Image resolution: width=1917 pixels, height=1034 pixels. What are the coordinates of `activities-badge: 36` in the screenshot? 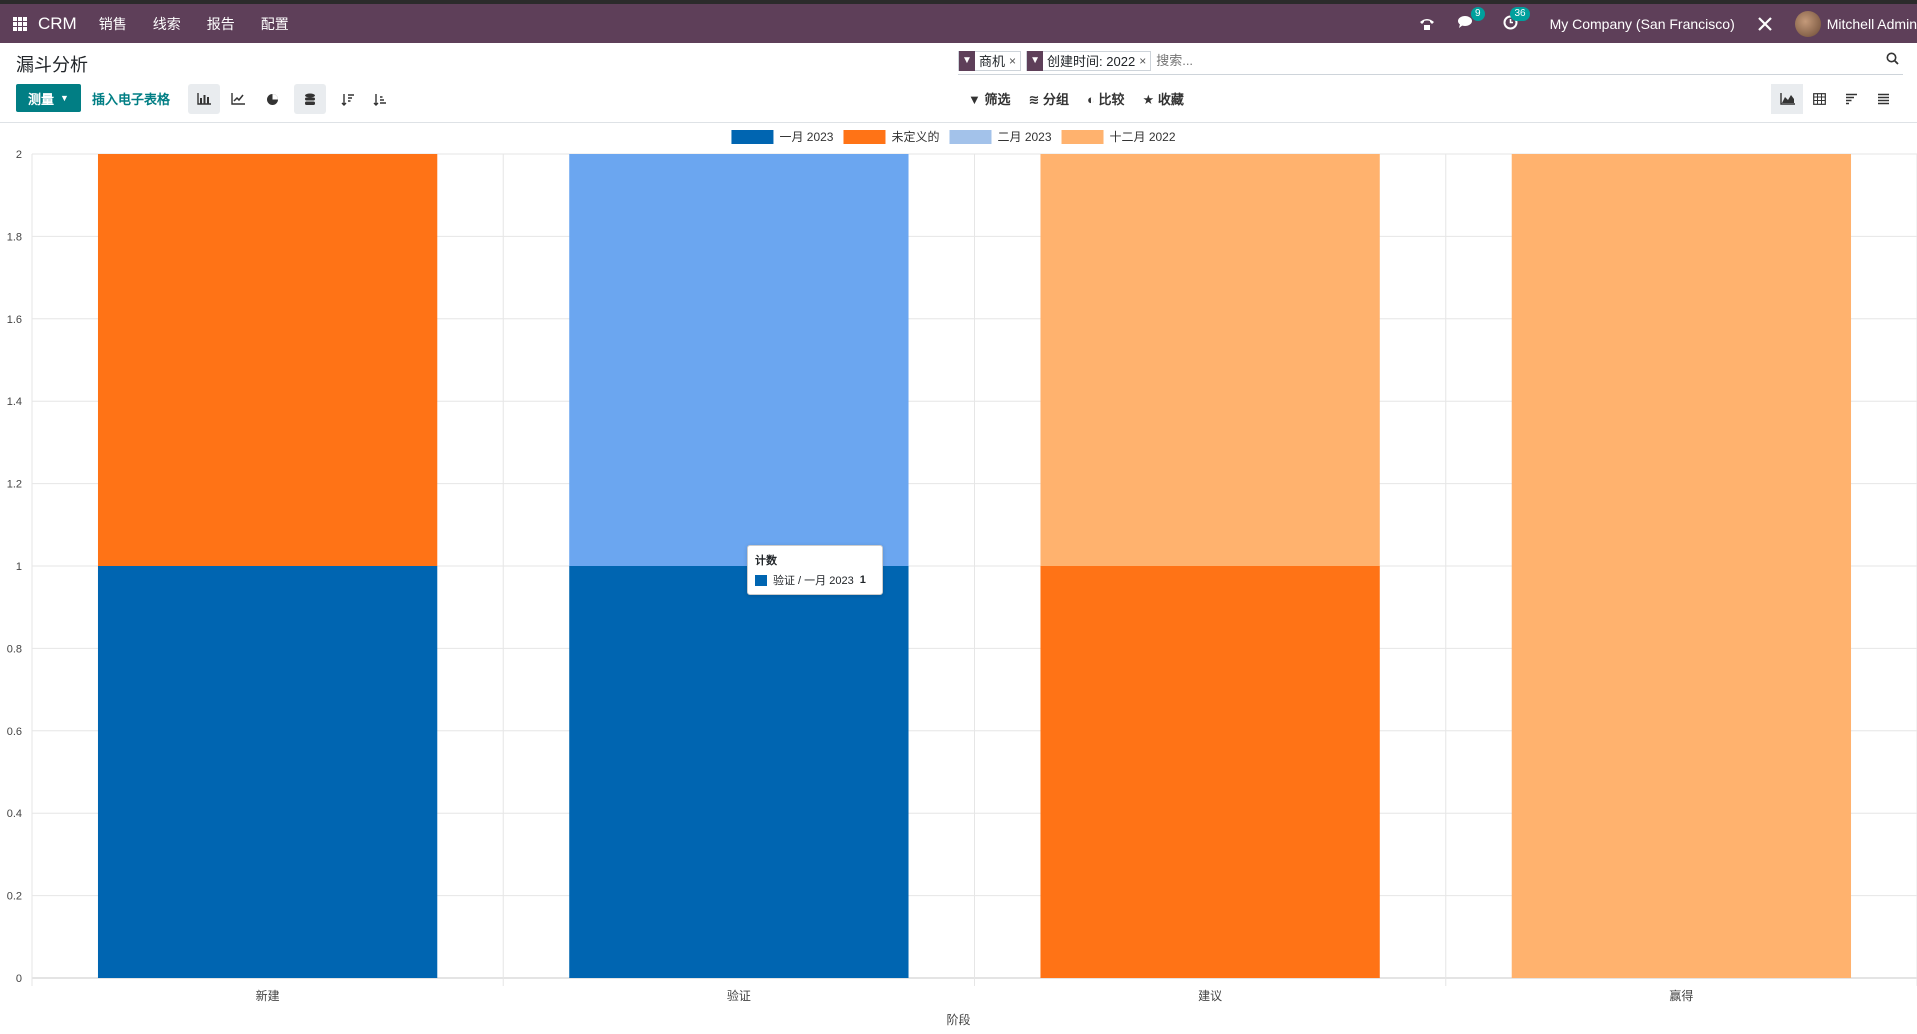 It's located at (1520, 13).